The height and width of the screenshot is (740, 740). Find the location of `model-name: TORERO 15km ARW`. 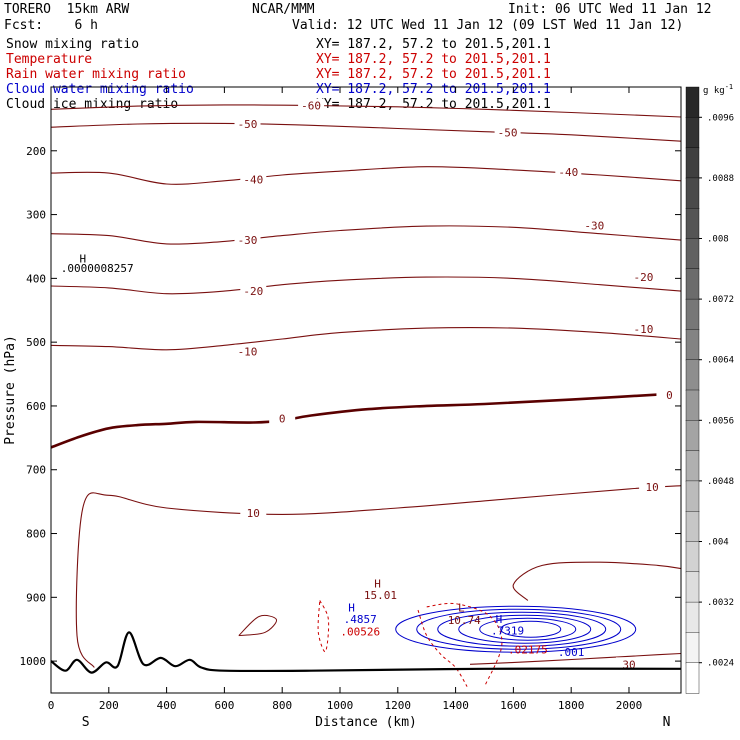

model-name: TORERO 15km ARW is located at coordinates (67, 9).